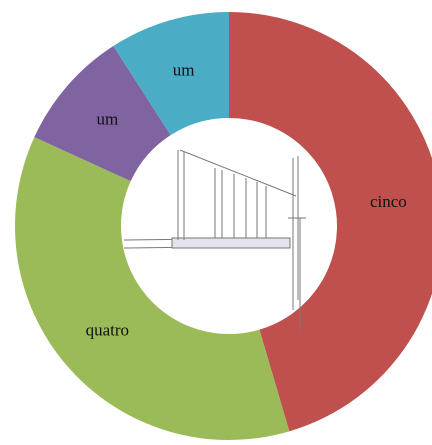 Image resolution: width=432 pixels, height=445 pixels. What do you see at coordinates (388, 201) in the screenshot?
I see `slice-label: cinco` at bounding box center [388, 201].